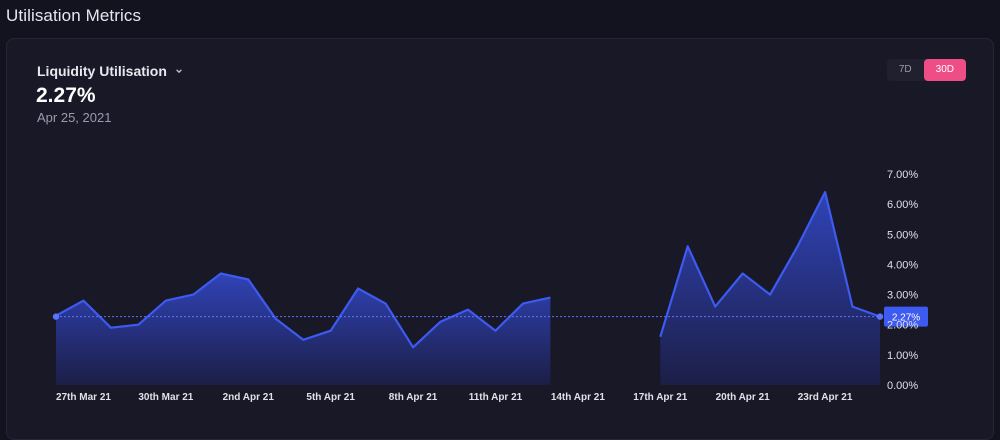  What do you see at coordinates (743, 397) in the screenshot?
I see `x-tick-label: 20th Apr 21` at bounding box center [743, 397].